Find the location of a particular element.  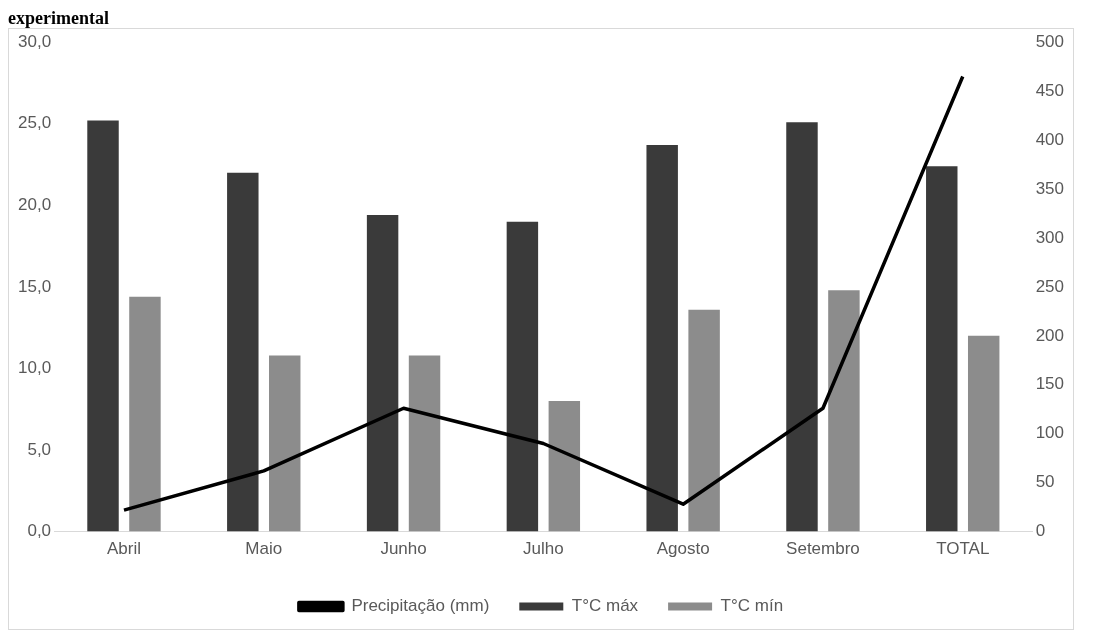

x-tick-label: Agosto is located at coordinates (683, 549).